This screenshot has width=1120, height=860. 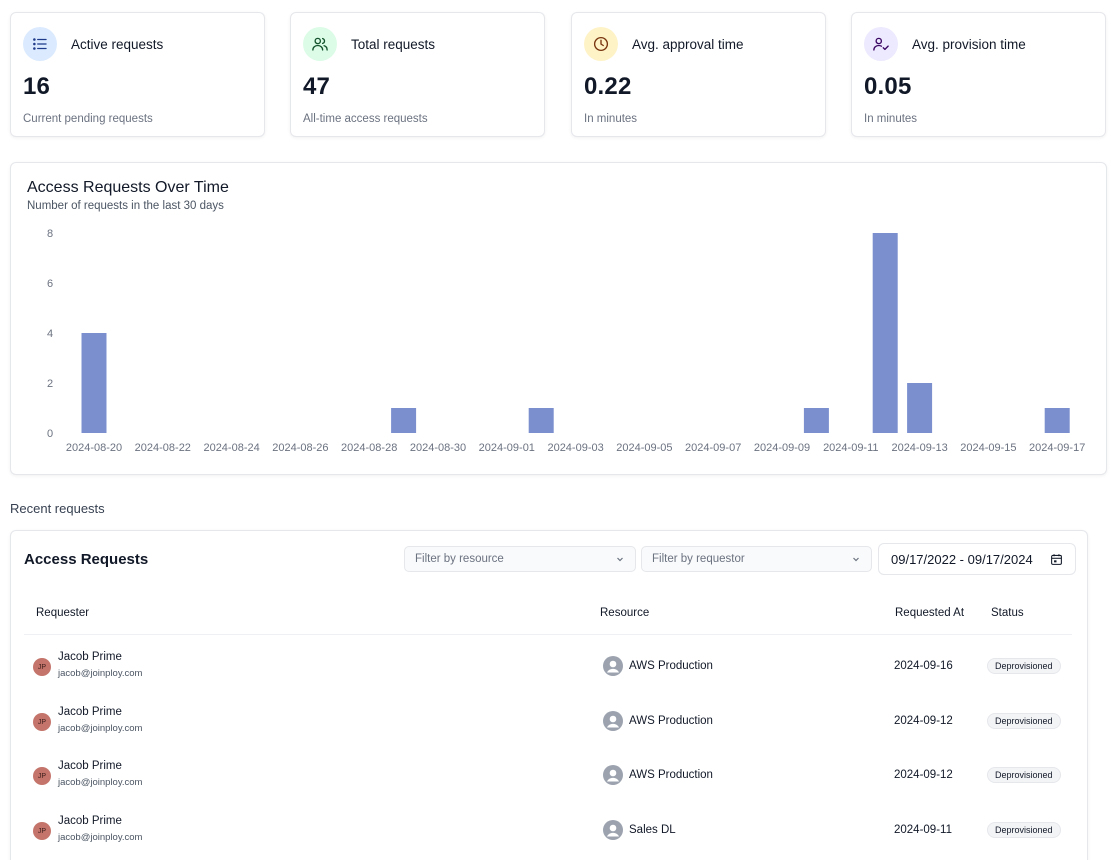 I want to click on users-icon, so click(x=320, y=44).